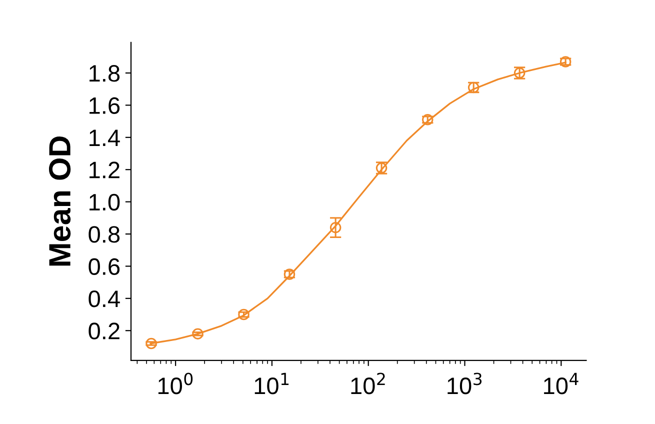 The height and width of the screenshot is (424, 655). I want to click on x-tick-label: 10$^{3}$, so click(465, 383).